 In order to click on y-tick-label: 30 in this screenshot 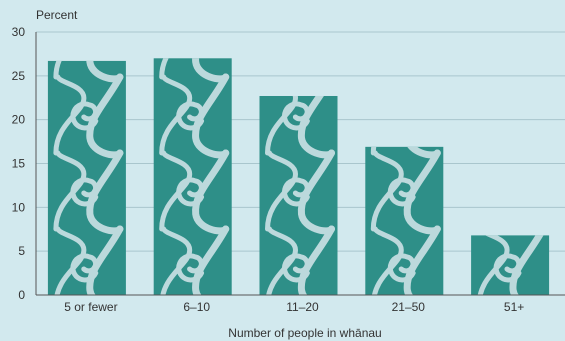, I will do `click(19, 32)`.